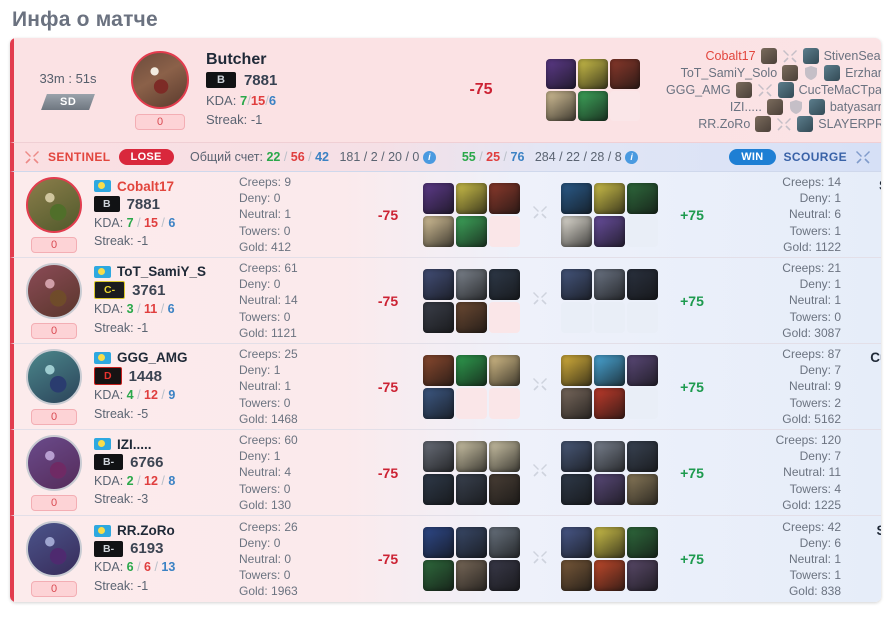 This screenshot has width=891, height=631. What do you see at coordinates (863, 73) in the screenshot?
I see `matchup-right-player: Erzhan)))` at bounding box center [863, 73].